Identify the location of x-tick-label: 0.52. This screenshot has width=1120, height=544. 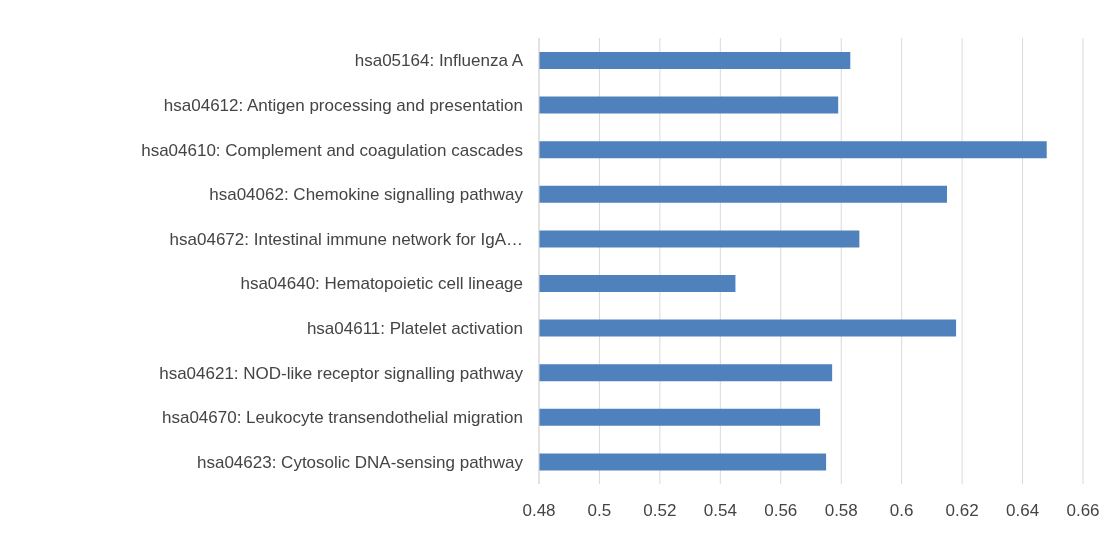
(660, 511).